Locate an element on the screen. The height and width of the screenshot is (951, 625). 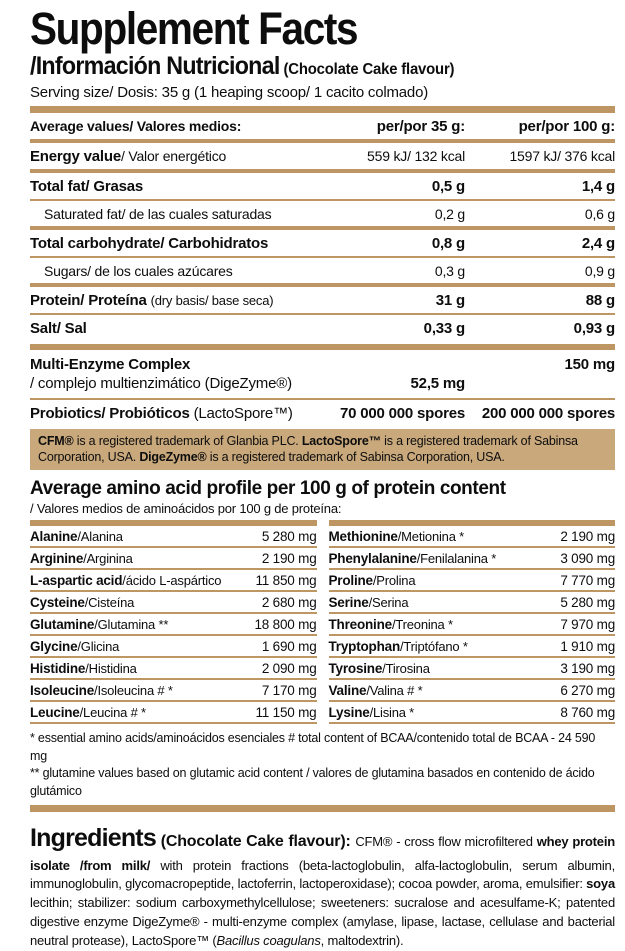
value-35g: 0,5 g is located at coordinates (448, 186).